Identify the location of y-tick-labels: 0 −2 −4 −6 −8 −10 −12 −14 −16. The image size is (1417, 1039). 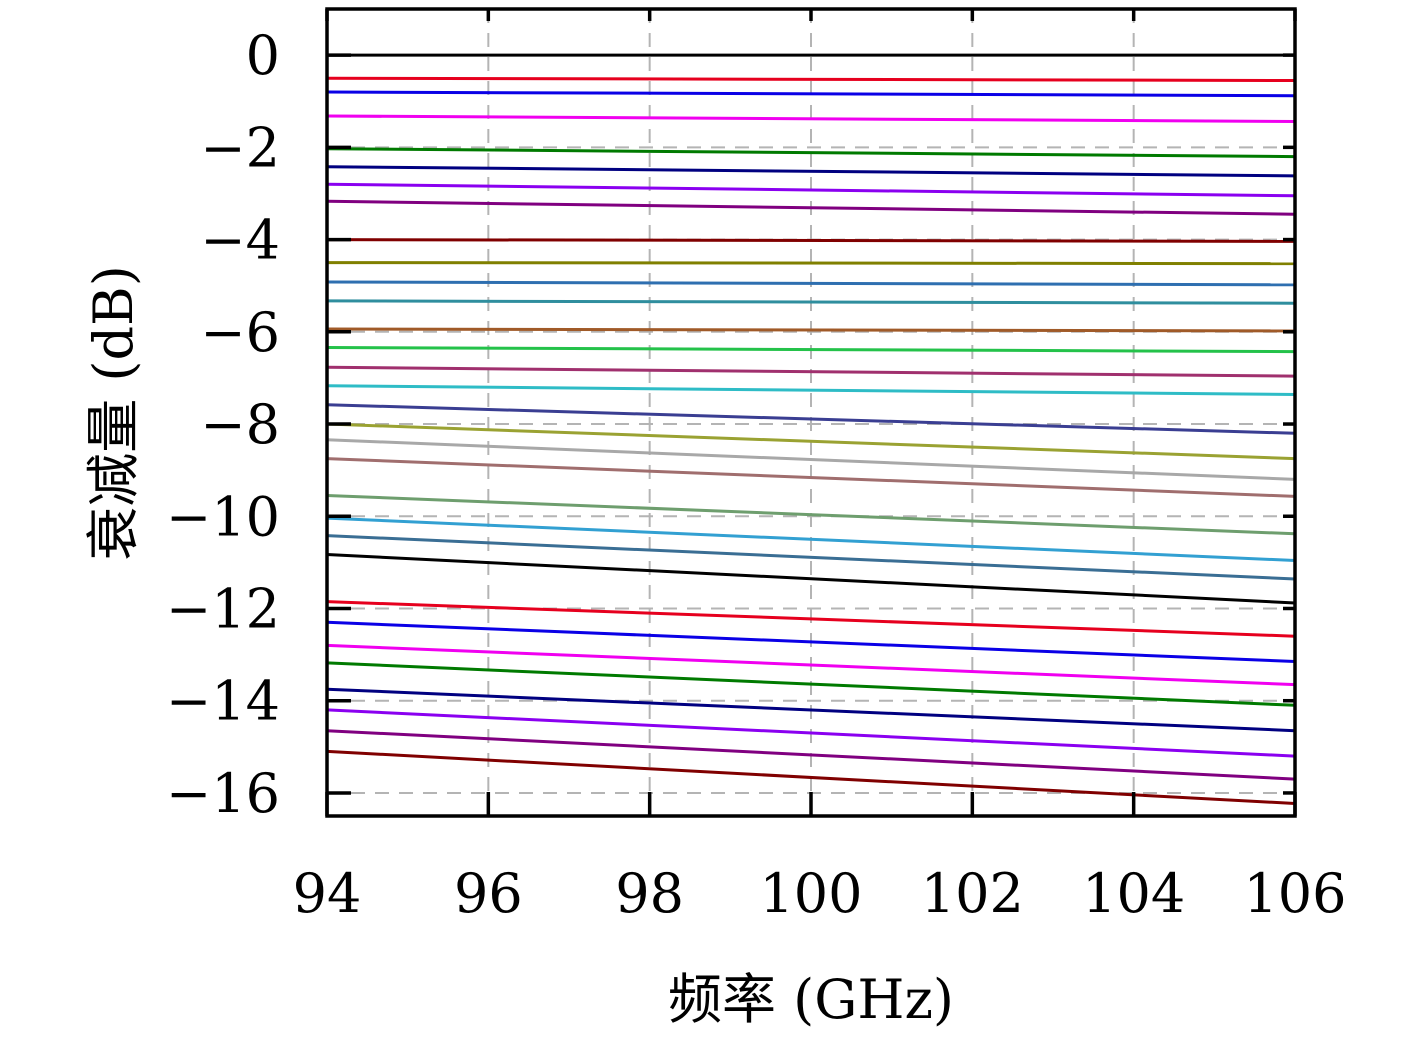
(223, 424).